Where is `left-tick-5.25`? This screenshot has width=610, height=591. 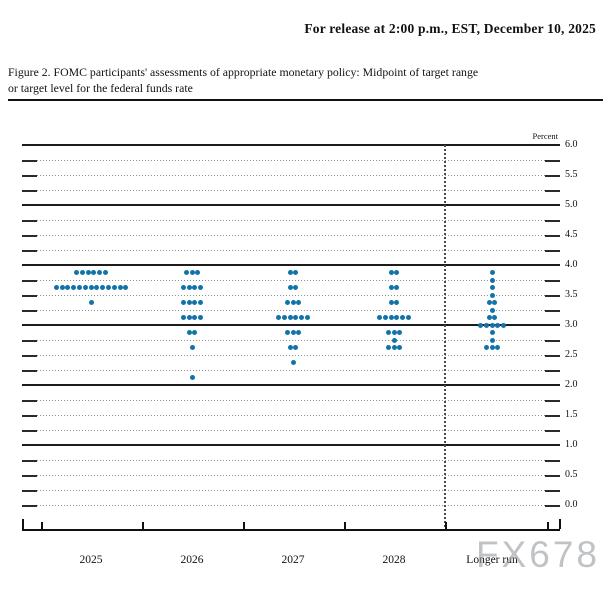
left-tick-5.25 is located at coordinates (29, 190).